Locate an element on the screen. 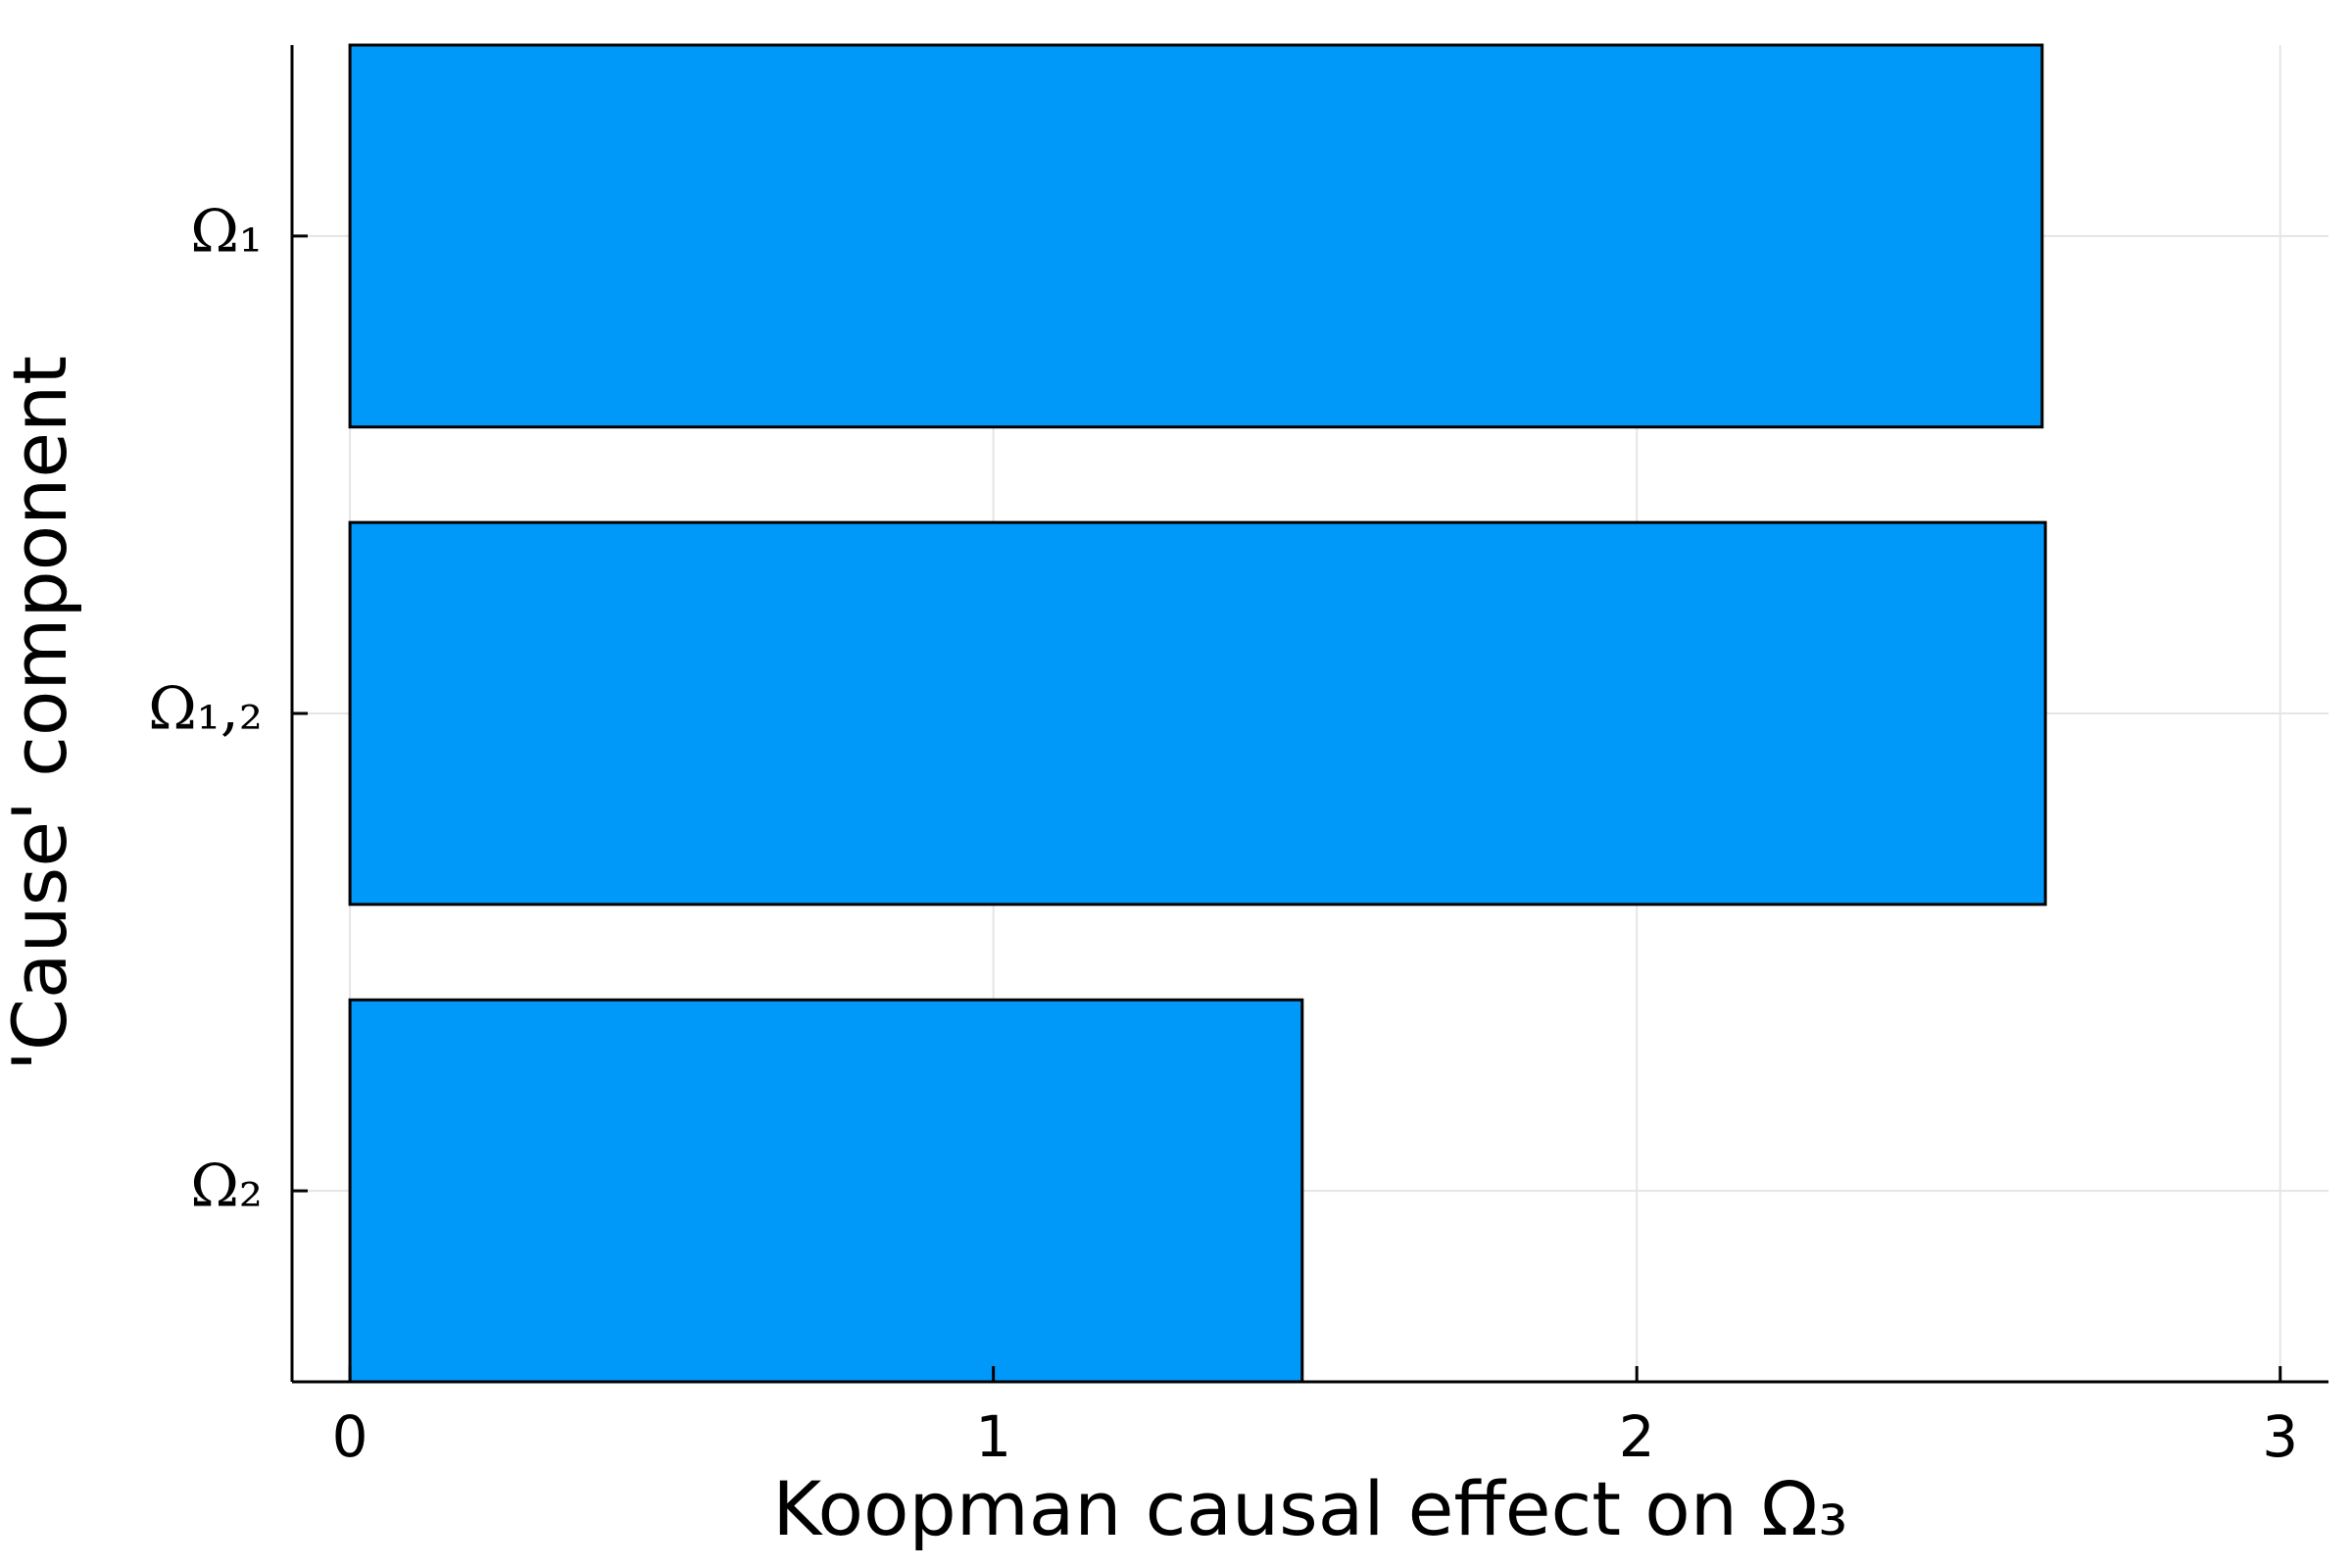 Image resolution: width=2352 pixels, height=1568 pixels. y-tick-label: Ω₁,₂ is located at coordinates (205, 709).